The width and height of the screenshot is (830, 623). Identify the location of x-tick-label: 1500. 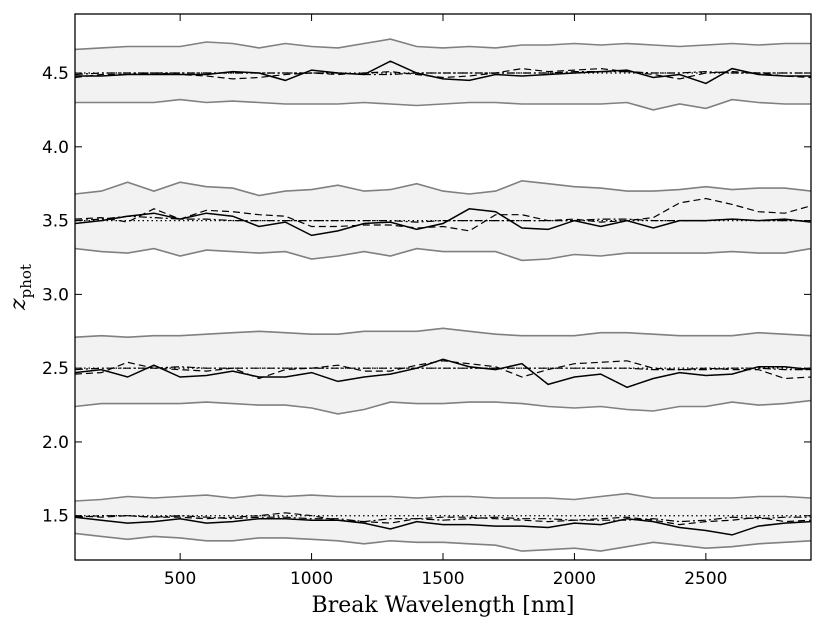
(442, 579).